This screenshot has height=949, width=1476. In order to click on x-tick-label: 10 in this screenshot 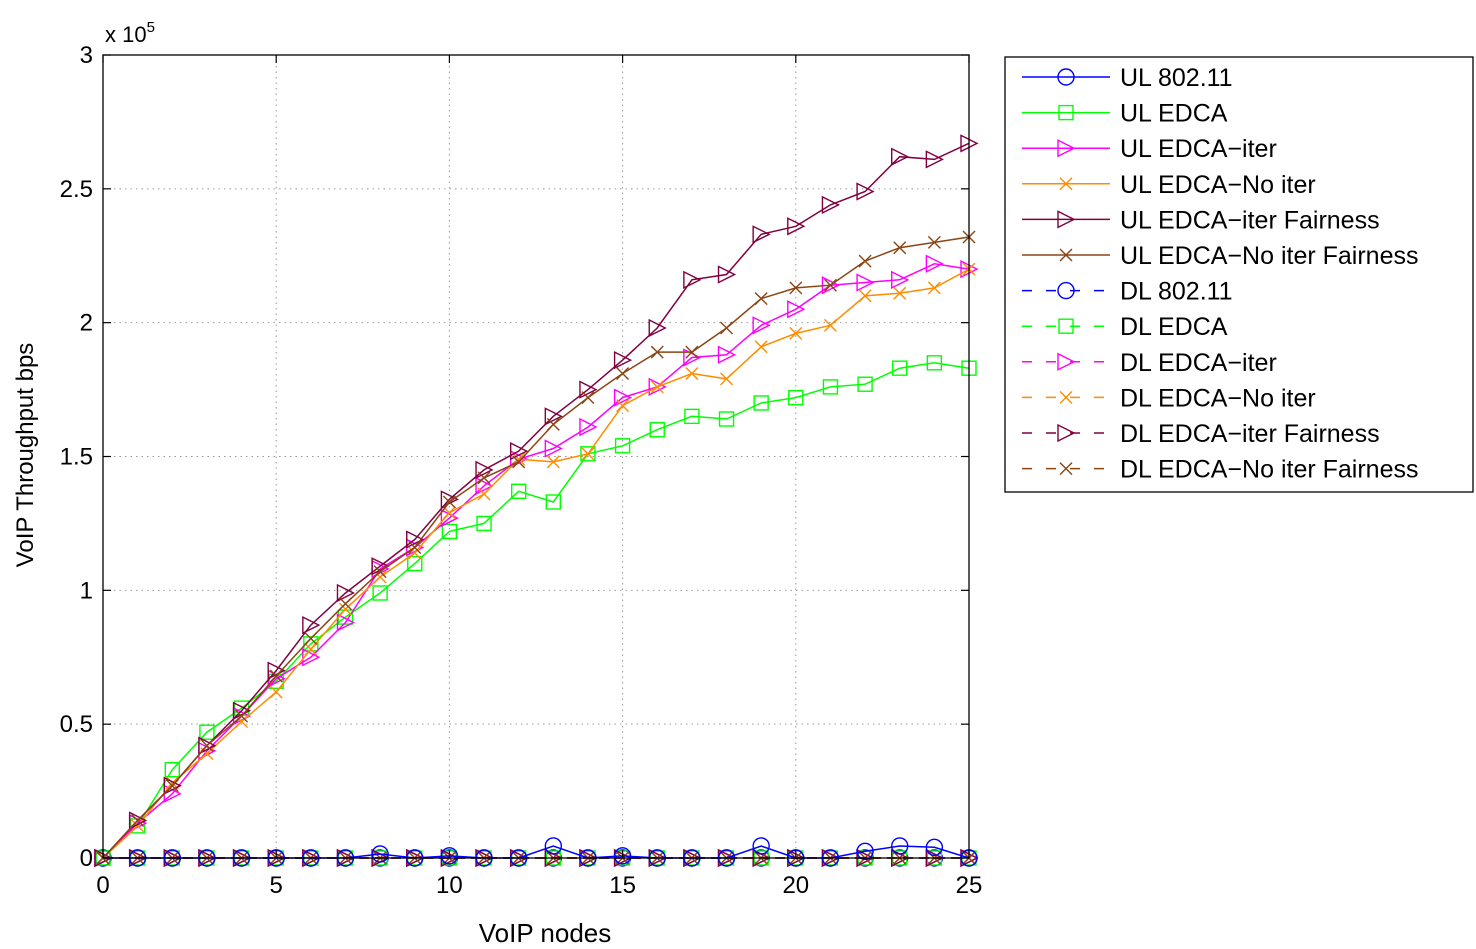, I will do `click(449, 885)`.